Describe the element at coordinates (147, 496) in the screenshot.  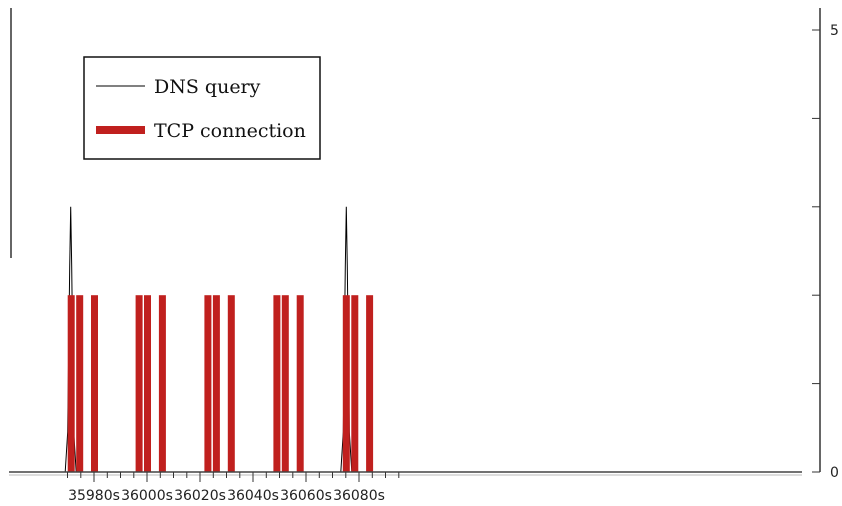
I see `x-tick-label: 36000s` at that location.